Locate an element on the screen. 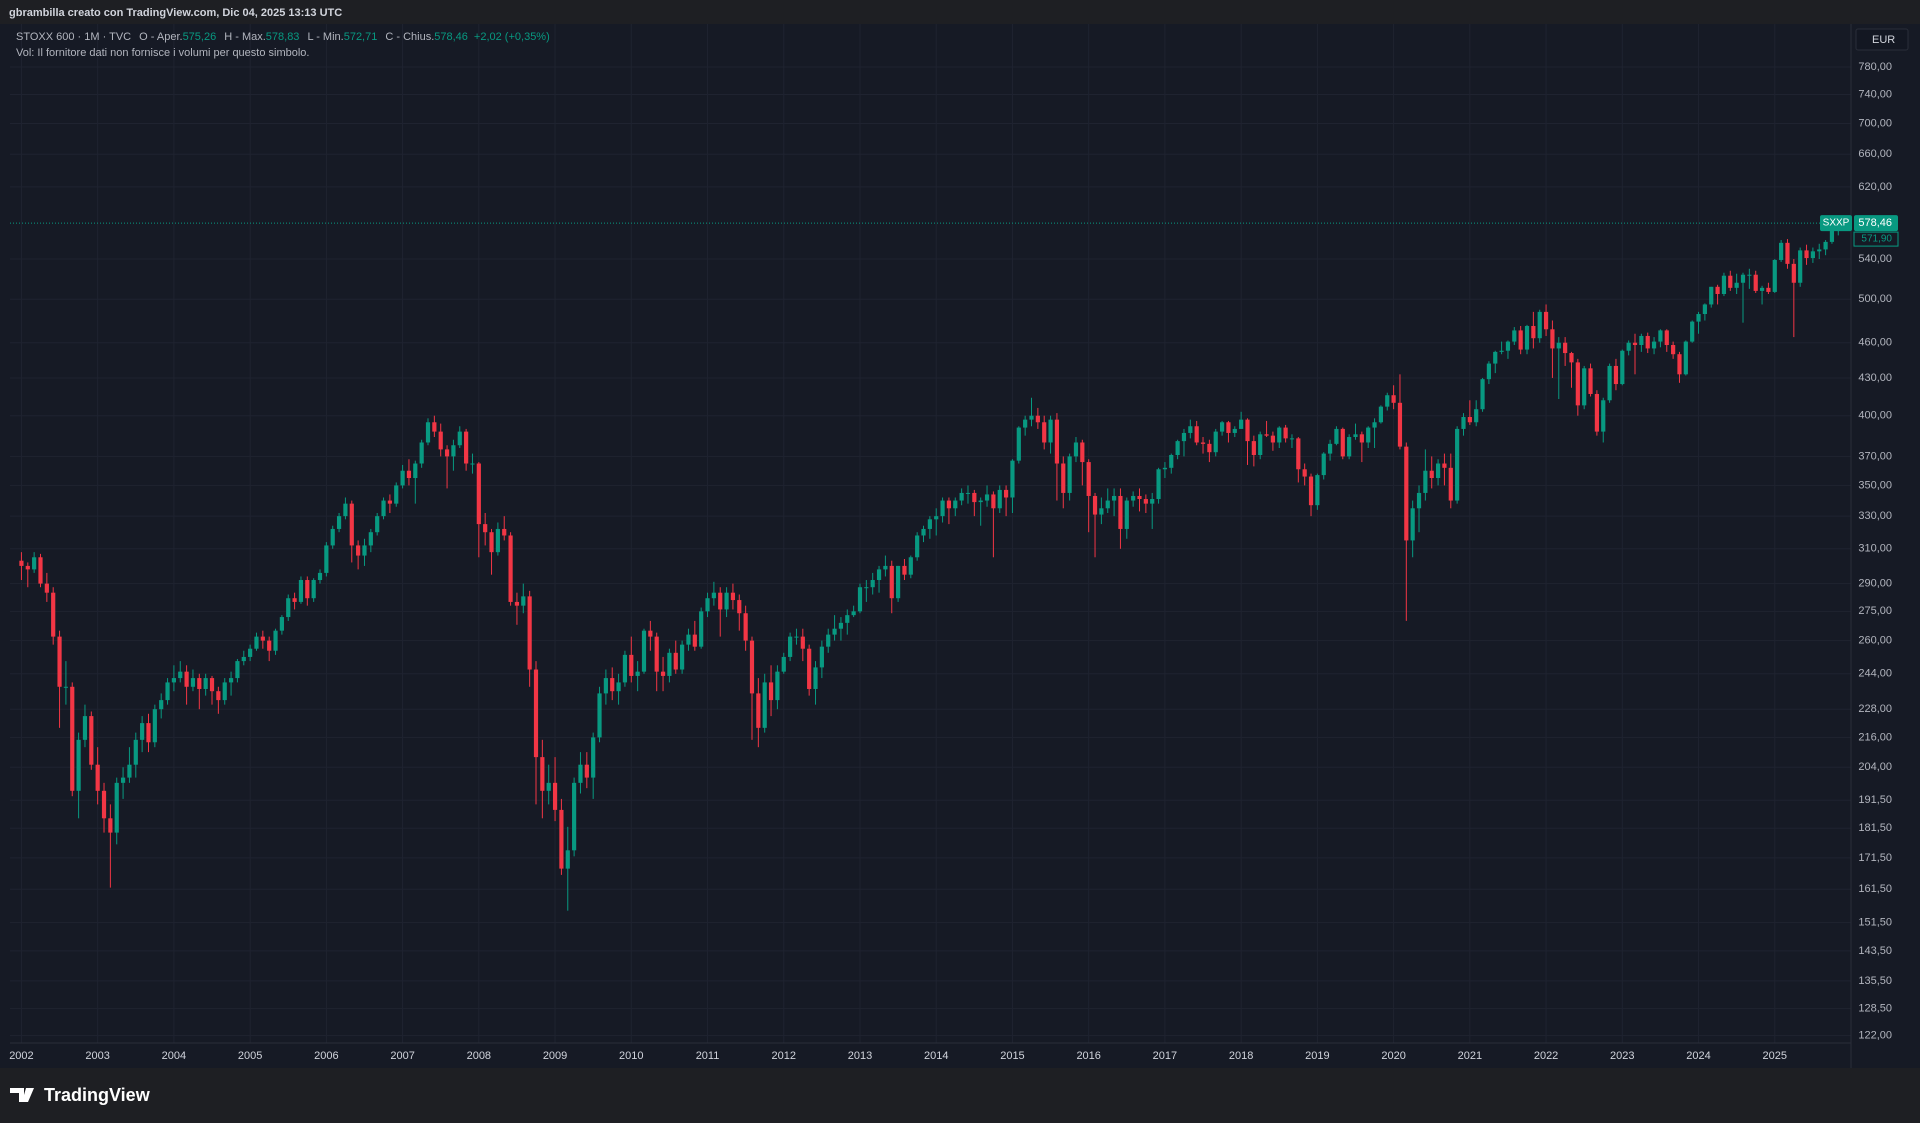  currency: EUR is located at coordinates (1883, 40).